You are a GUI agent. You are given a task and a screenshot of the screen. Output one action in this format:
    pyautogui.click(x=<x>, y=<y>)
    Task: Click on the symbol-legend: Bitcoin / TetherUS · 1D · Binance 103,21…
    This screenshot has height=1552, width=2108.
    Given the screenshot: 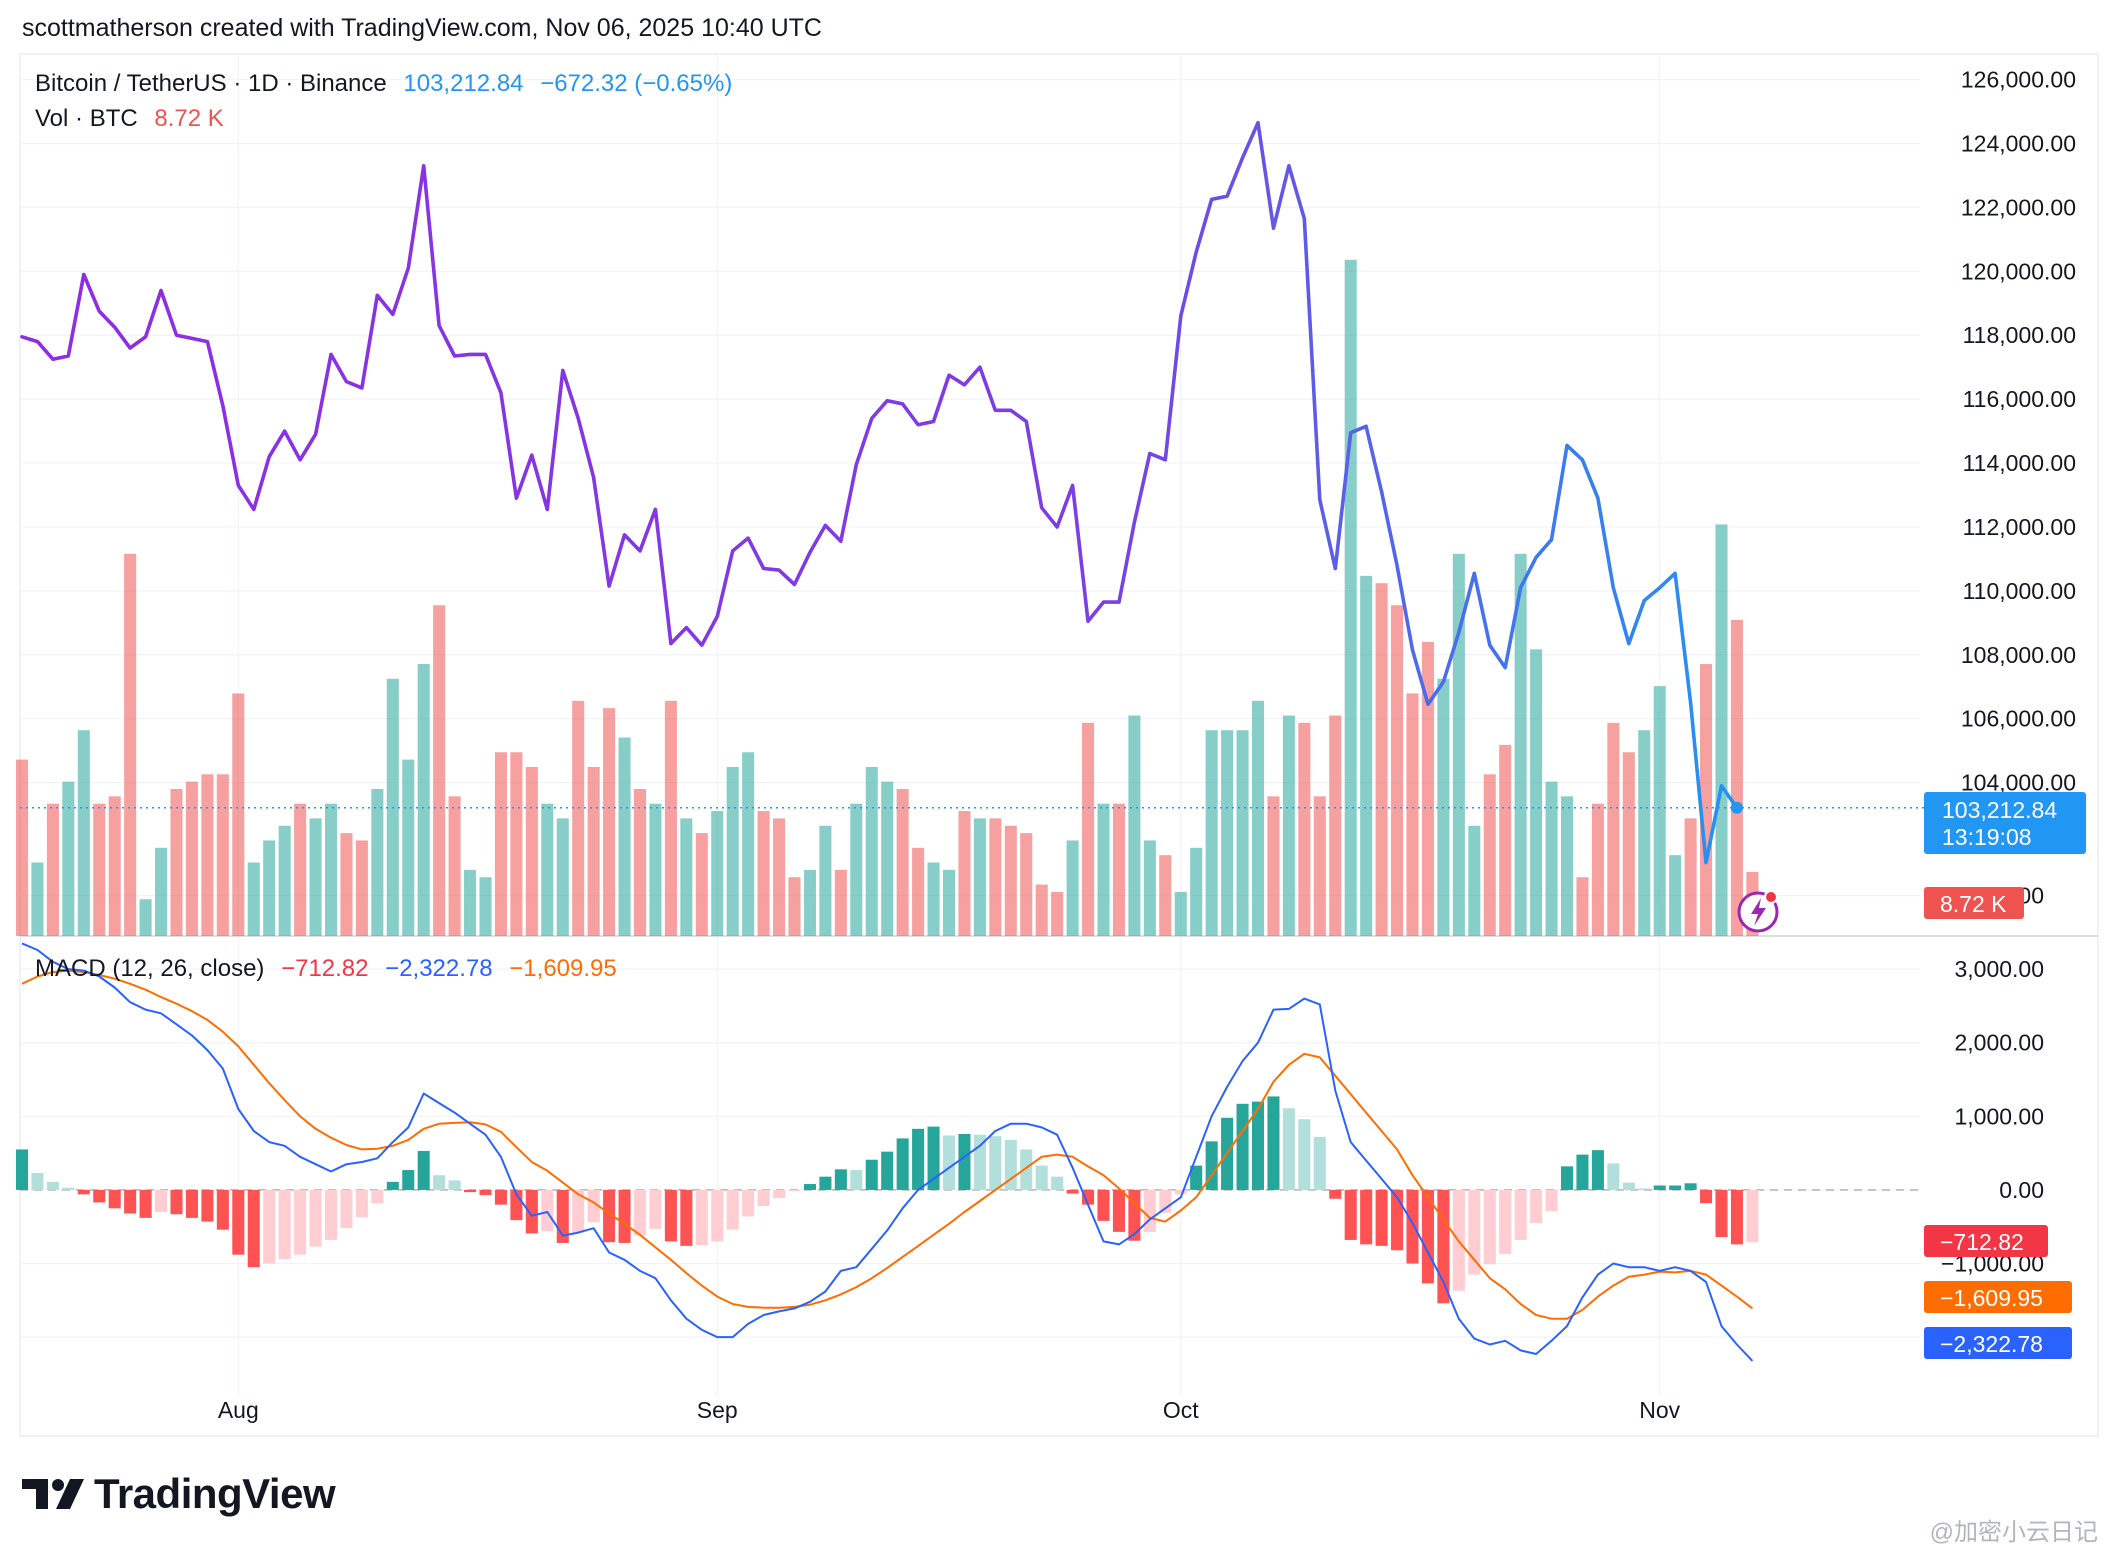 What is the action you would take?
    pyautogui.click(x=383, y=84)
    